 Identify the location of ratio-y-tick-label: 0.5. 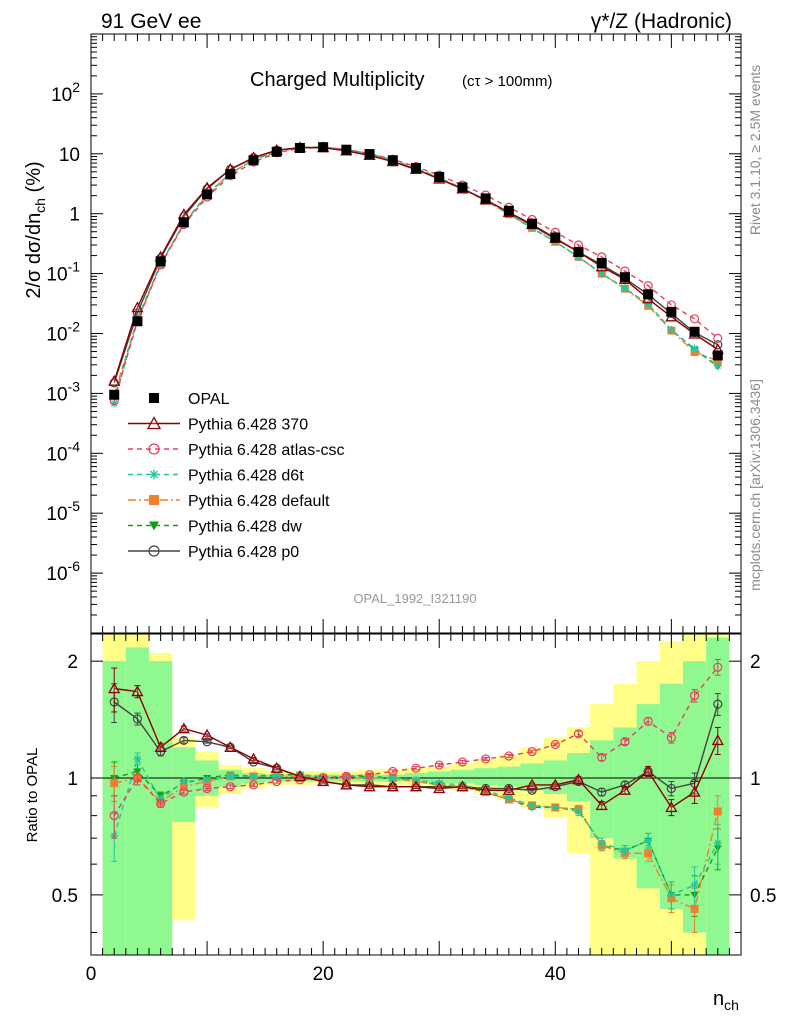
(65, 896).